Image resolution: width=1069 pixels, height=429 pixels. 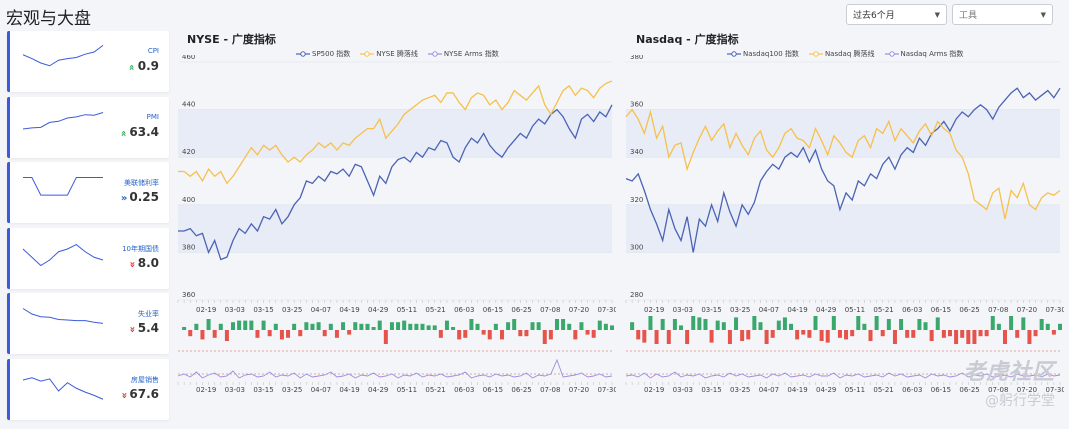 I want to click on legend-item: SP500 指数, so click(x=323, y=54).